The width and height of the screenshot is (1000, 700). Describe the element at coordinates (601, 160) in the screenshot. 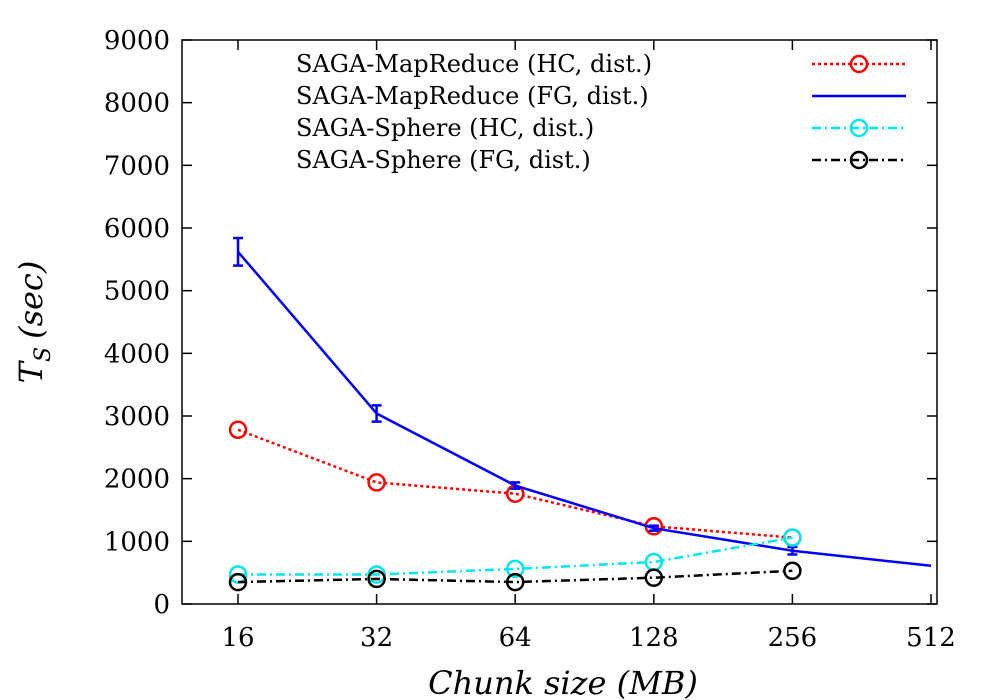

I see `legend-item: SAGA-Sphere (FG, dist.)` at that location.